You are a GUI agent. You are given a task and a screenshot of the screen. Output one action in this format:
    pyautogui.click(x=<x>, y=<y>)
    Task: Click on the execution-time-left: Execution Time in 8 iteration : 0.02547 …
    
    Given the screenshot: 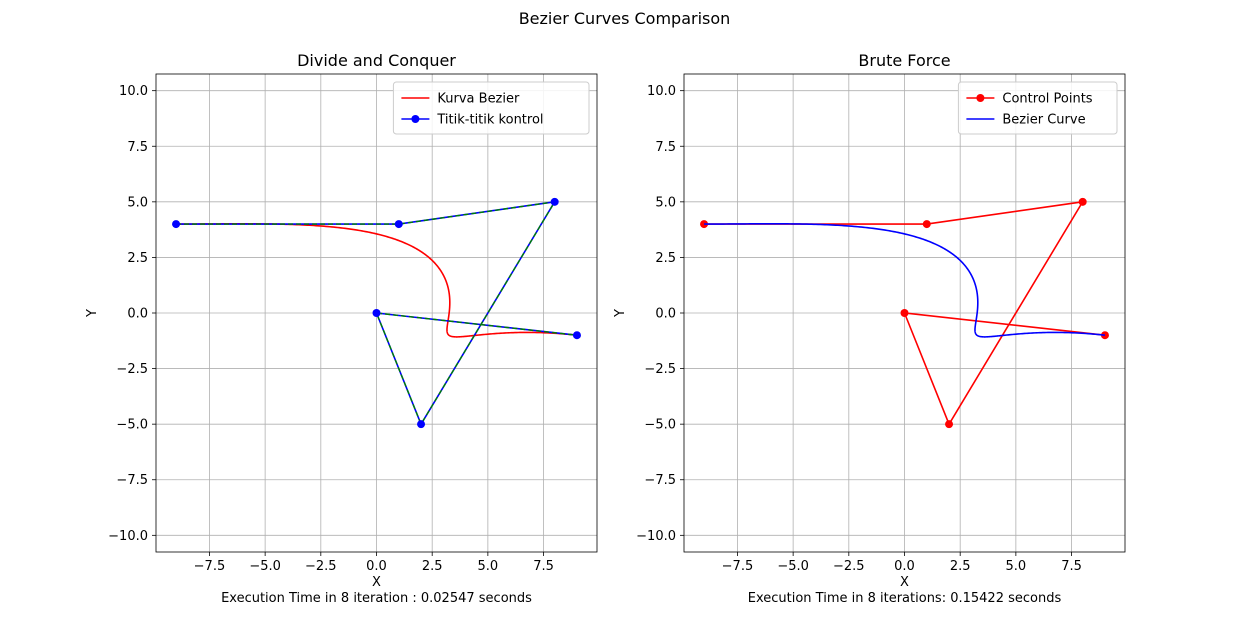 What is the action you would take?
    pyautogui.click(x=376, y=598)
    